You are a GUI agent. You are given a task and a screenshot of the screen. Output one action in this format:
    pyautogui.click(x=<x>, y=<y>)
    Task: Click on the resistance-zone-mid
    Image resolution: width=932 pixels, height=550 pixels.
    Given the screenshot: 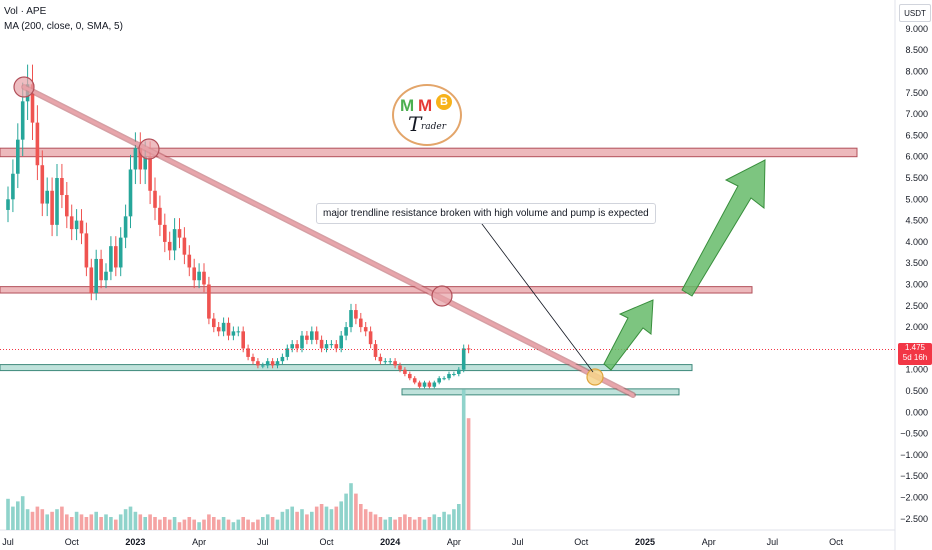 What is the action you would take?
    pyautogui.click(x=376, y=290)
    